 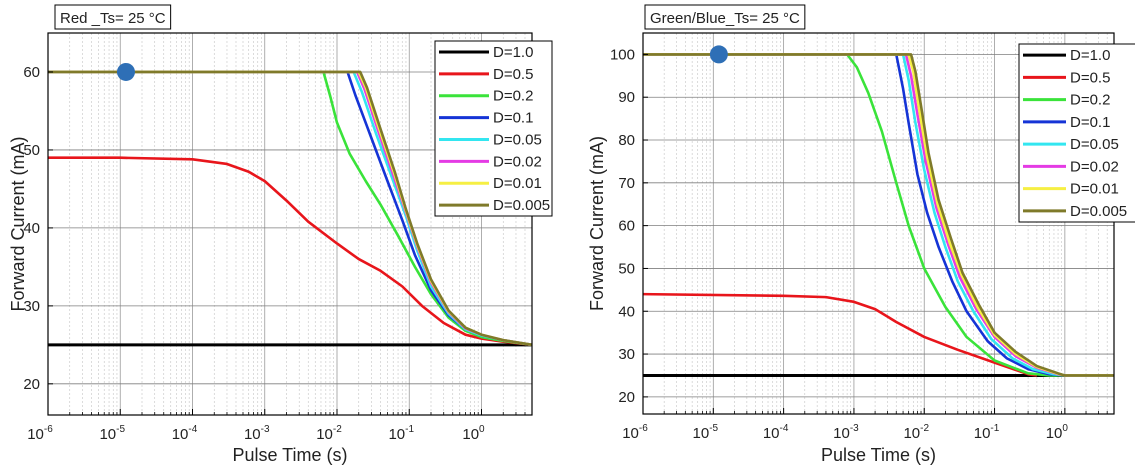 I want to click on chart-title: Red _Ts= 25 °C, so click(x=113, y=18).